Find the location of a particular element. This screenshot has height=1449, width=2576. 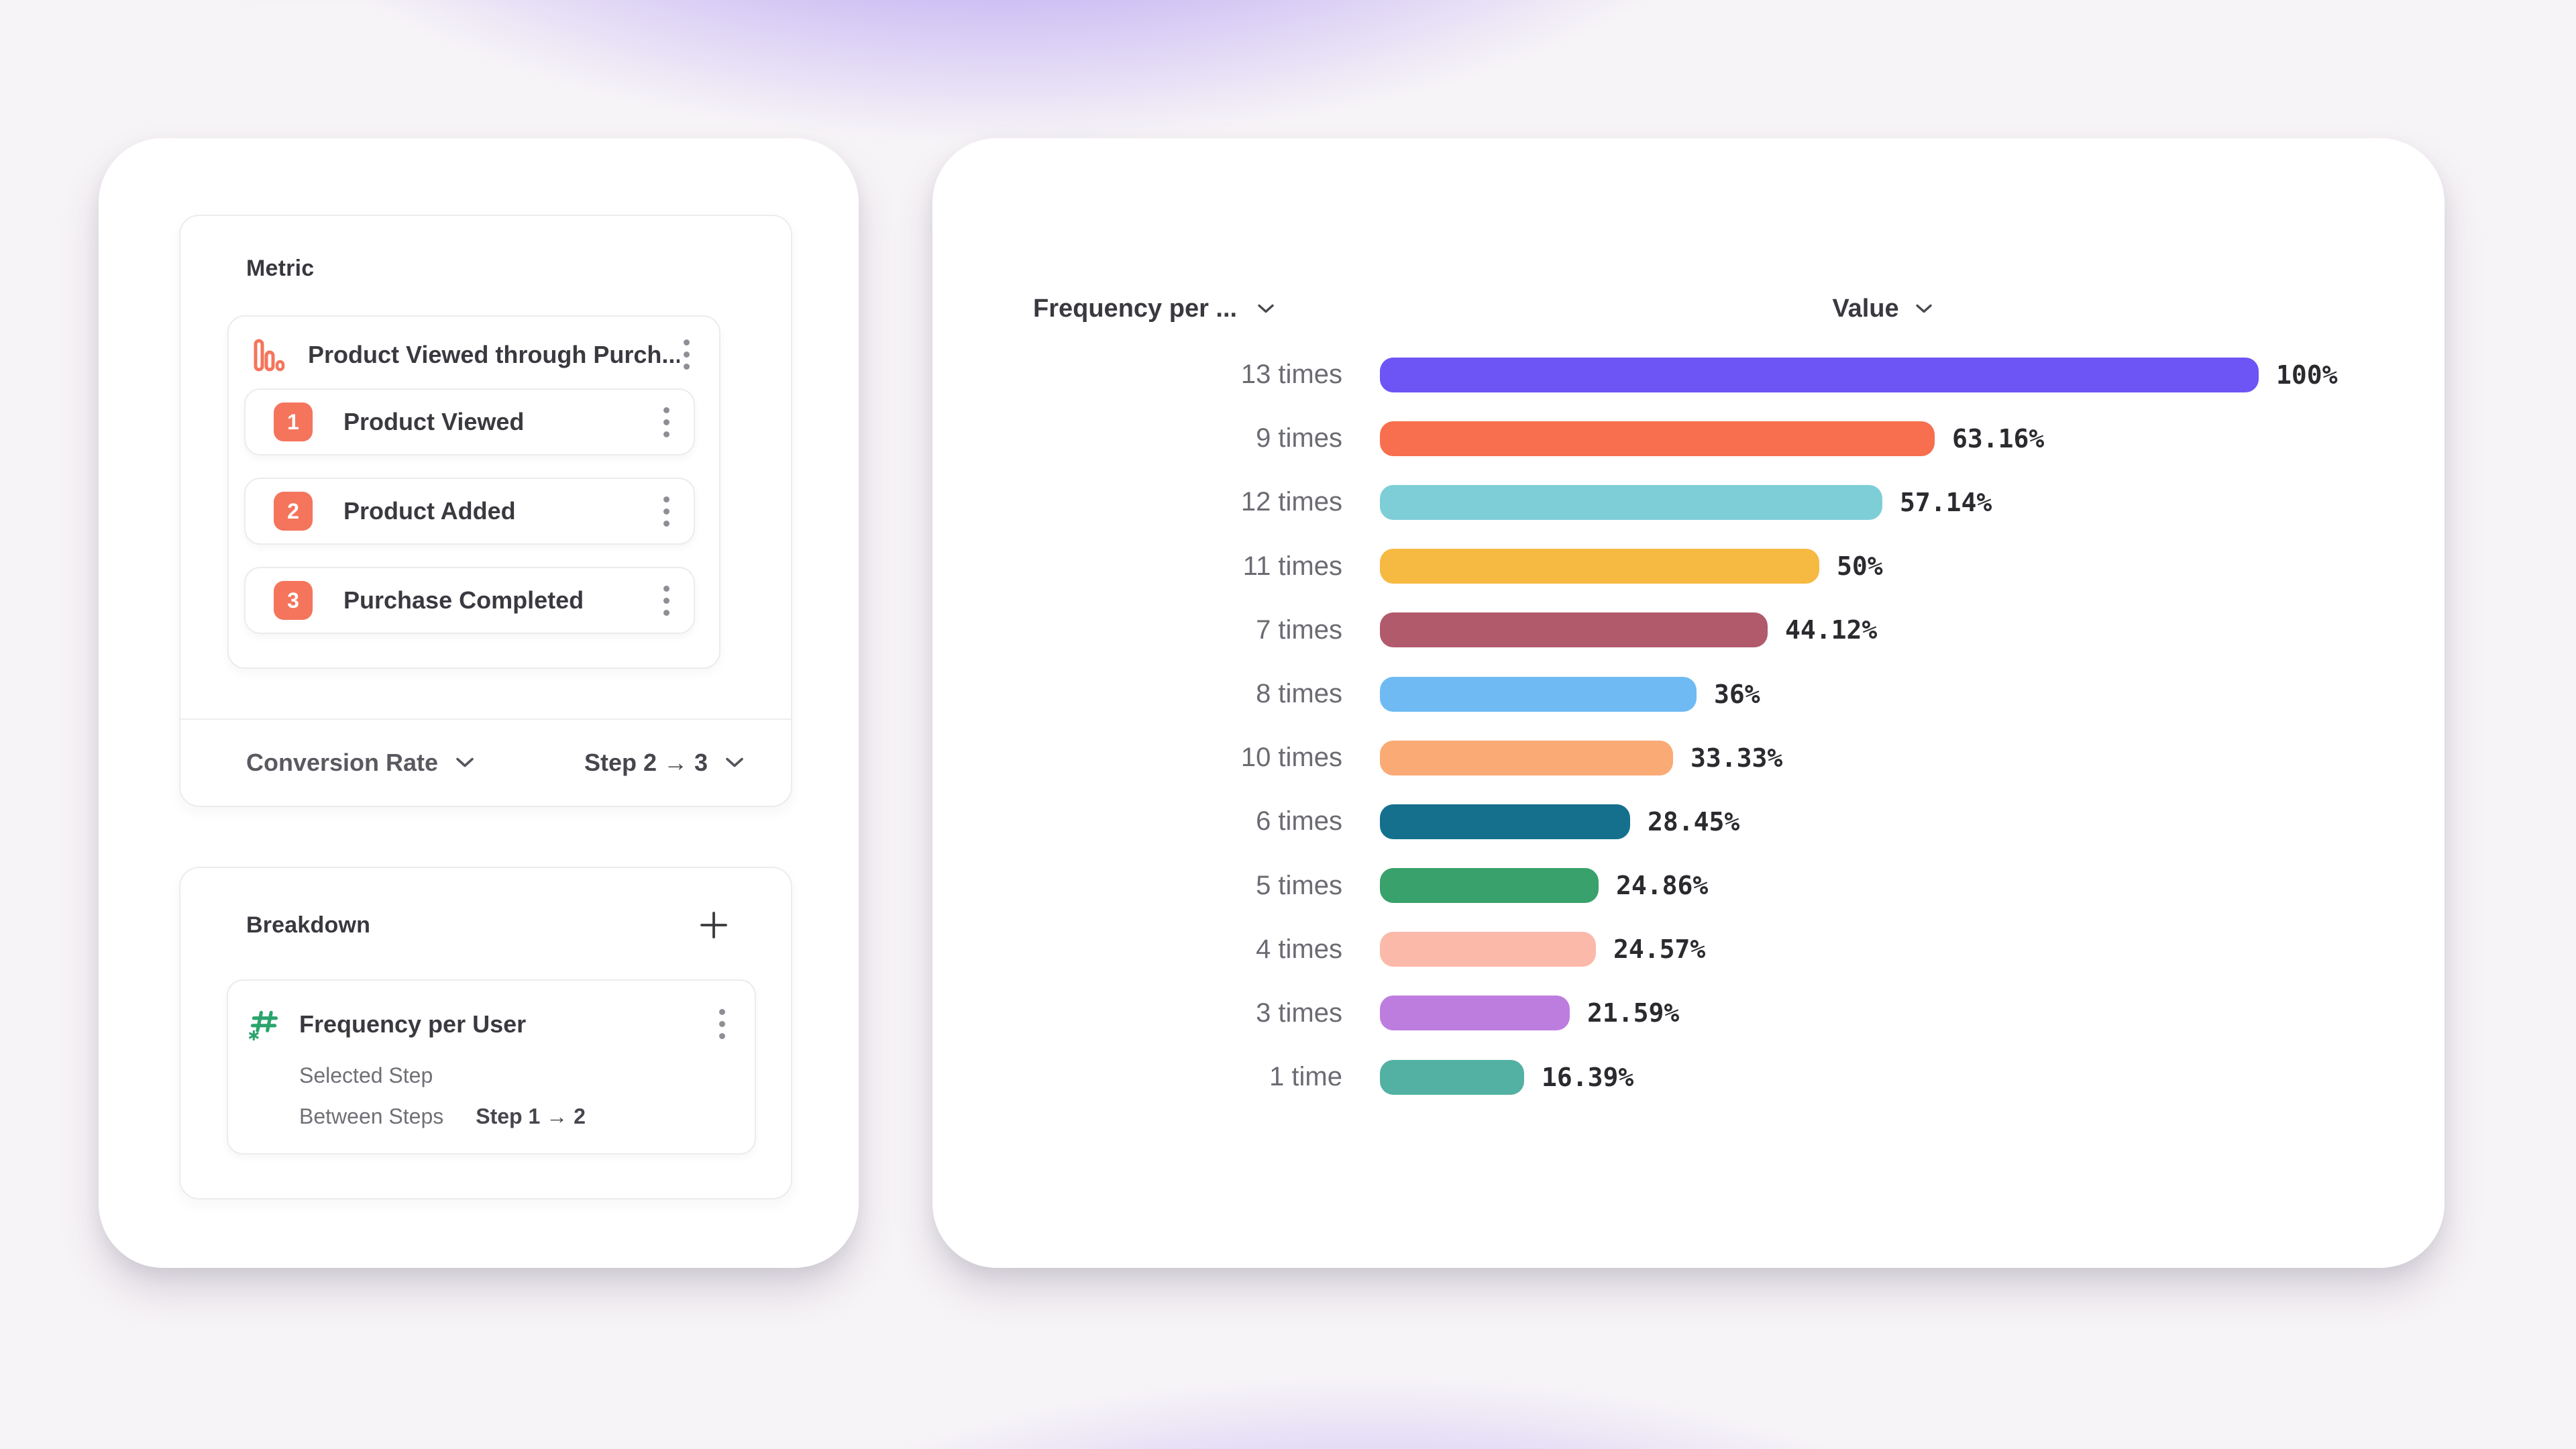

bar-category-label: 6 times is located at coordinates (1299, 821).